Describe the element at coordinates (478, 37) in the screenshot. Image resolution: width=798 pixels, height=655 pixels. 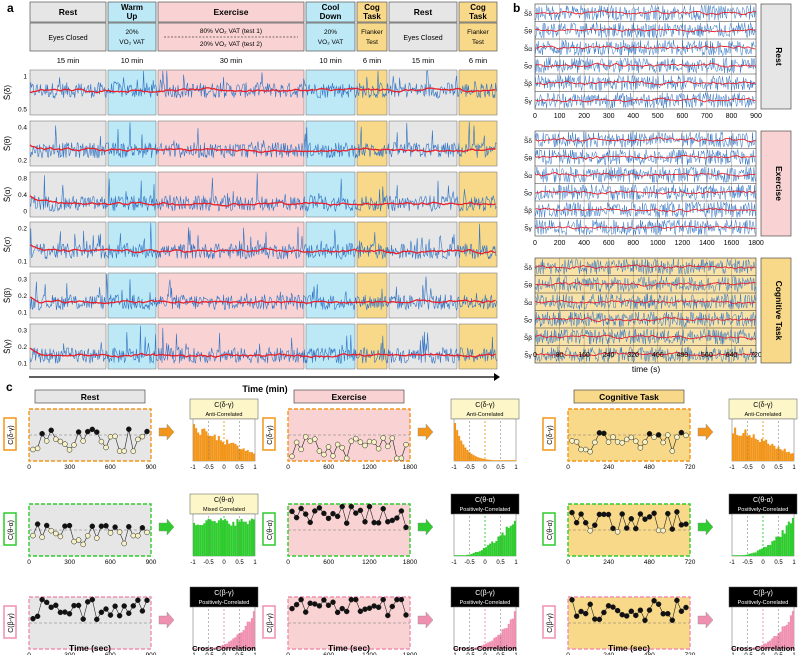
I see `phase-sub-box` at that location.